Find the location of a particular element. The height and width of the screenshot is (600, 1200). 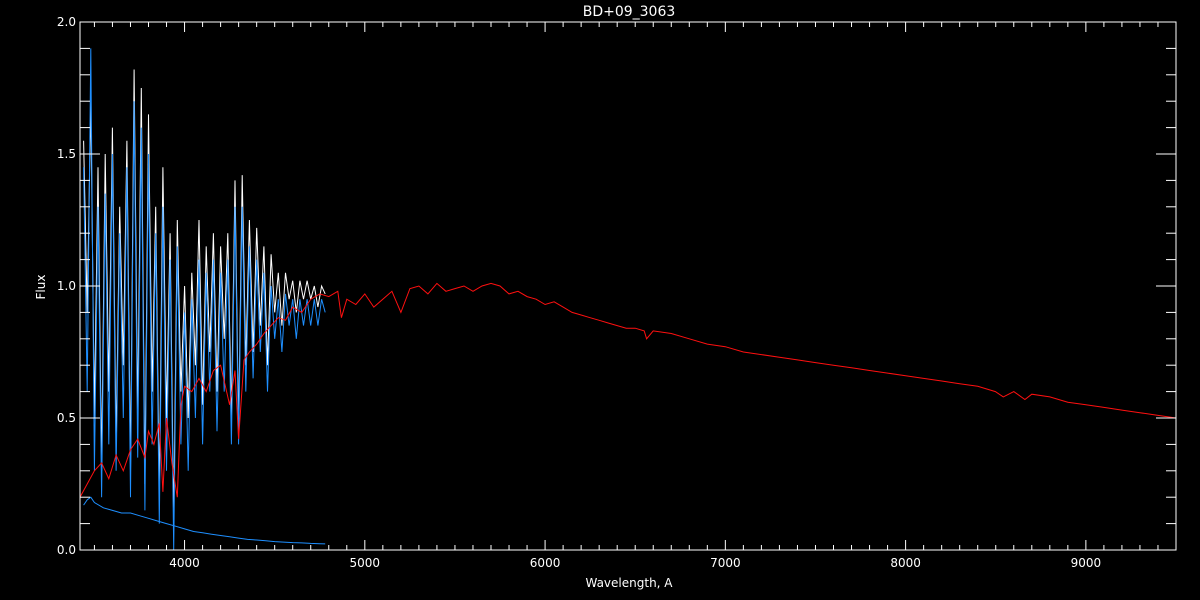

x-tick-label: 9000 is located at coordinates (1086, 563).